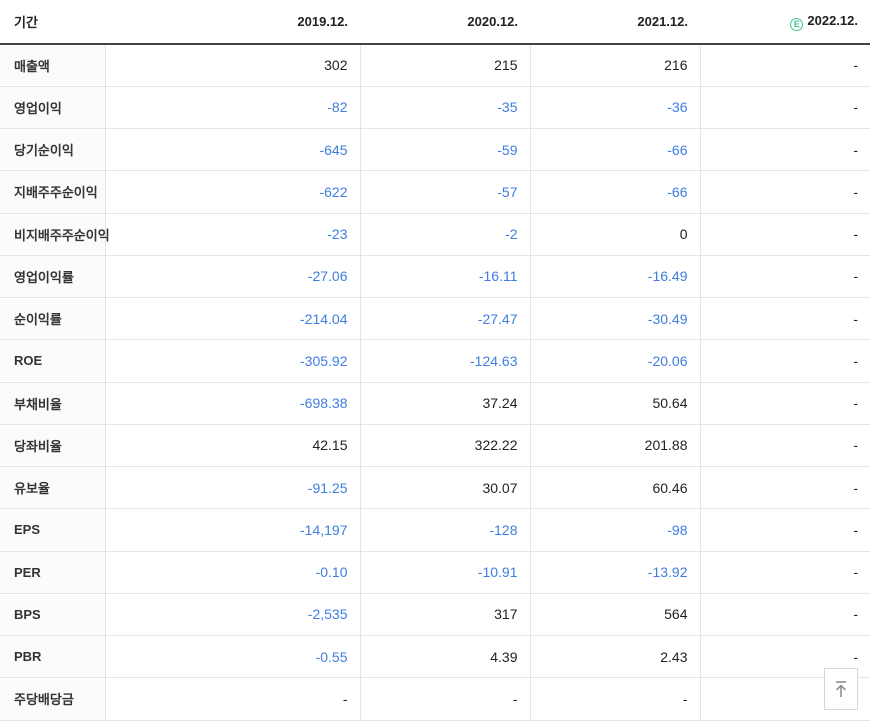 This screenshot has height=722, width=870. Describe the element at coordinates (615, 319) in the screenshot. I see `value-cell: -30.49` at that location.